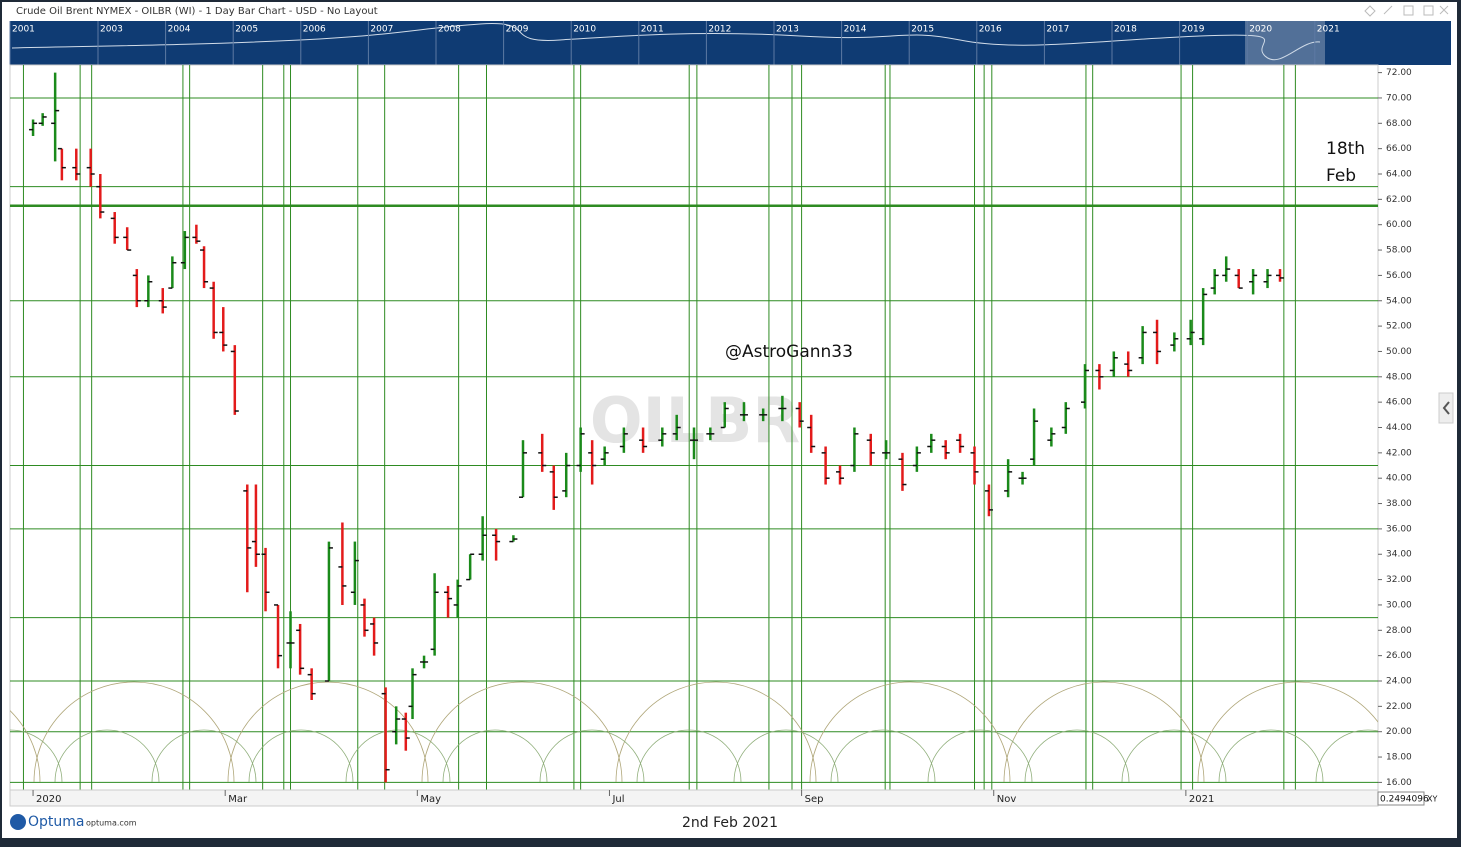 This screenshot has height=847, width=1461. What do you see at coordinates (1399, 124) in the screenshot?
I see `y-tick-label: 68.00` at bounding box center [1399, 124].